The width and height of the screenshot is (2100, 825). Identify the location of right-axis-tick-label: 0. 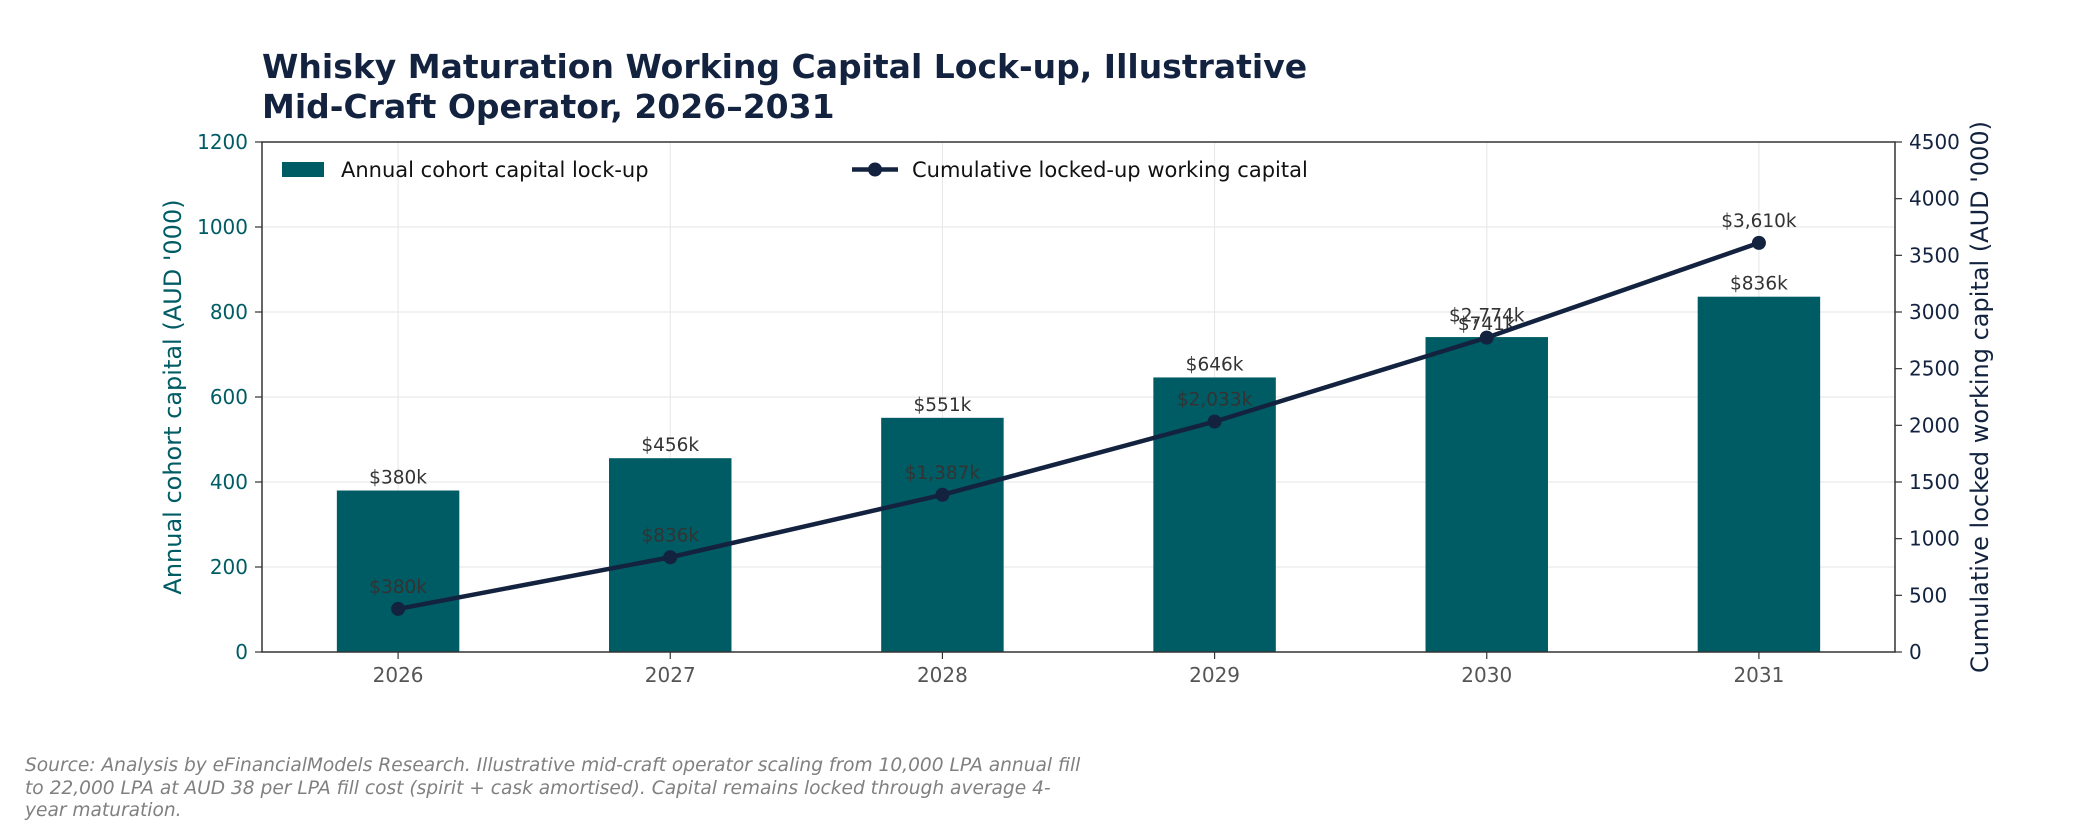
(1915, 652).